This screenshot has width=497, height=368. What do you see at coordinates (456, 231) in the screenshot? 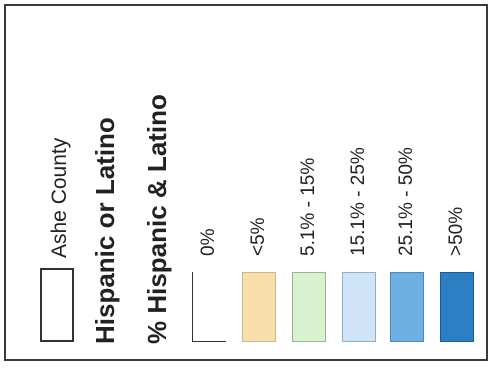
I see `class-label-5: >50%` at bounding box center [456, 231].